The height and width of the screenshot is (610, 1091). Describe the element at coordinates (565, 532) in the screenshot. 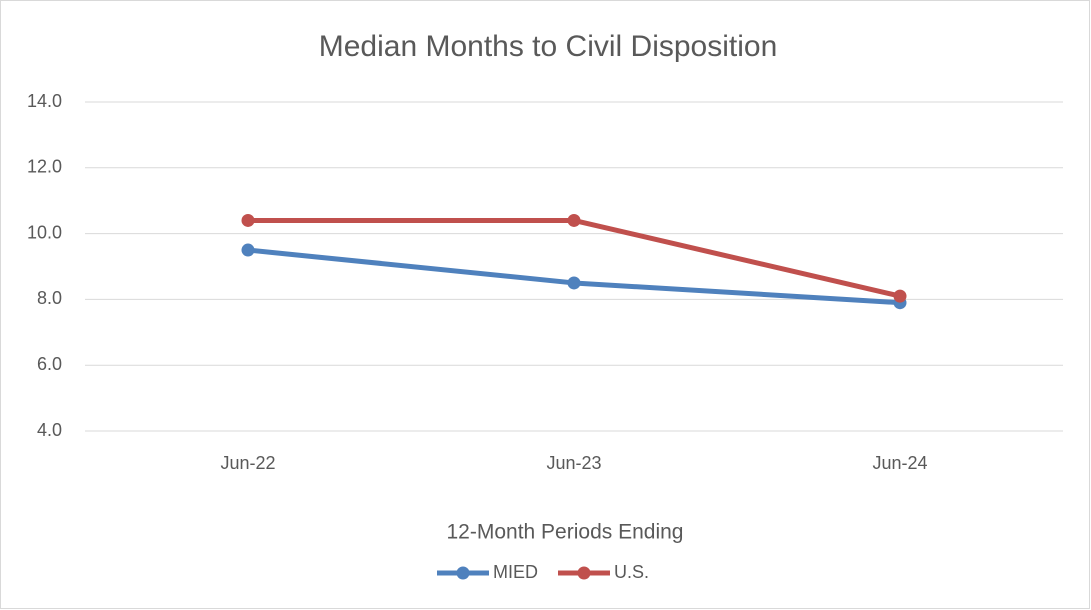

I see `x-axis-label: 12-Month Periods Ending` at that location.